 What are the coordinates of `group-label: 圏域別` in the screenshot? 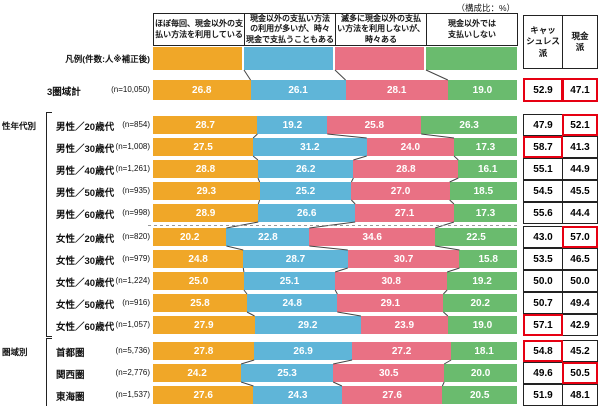 It's located at (15, 352).